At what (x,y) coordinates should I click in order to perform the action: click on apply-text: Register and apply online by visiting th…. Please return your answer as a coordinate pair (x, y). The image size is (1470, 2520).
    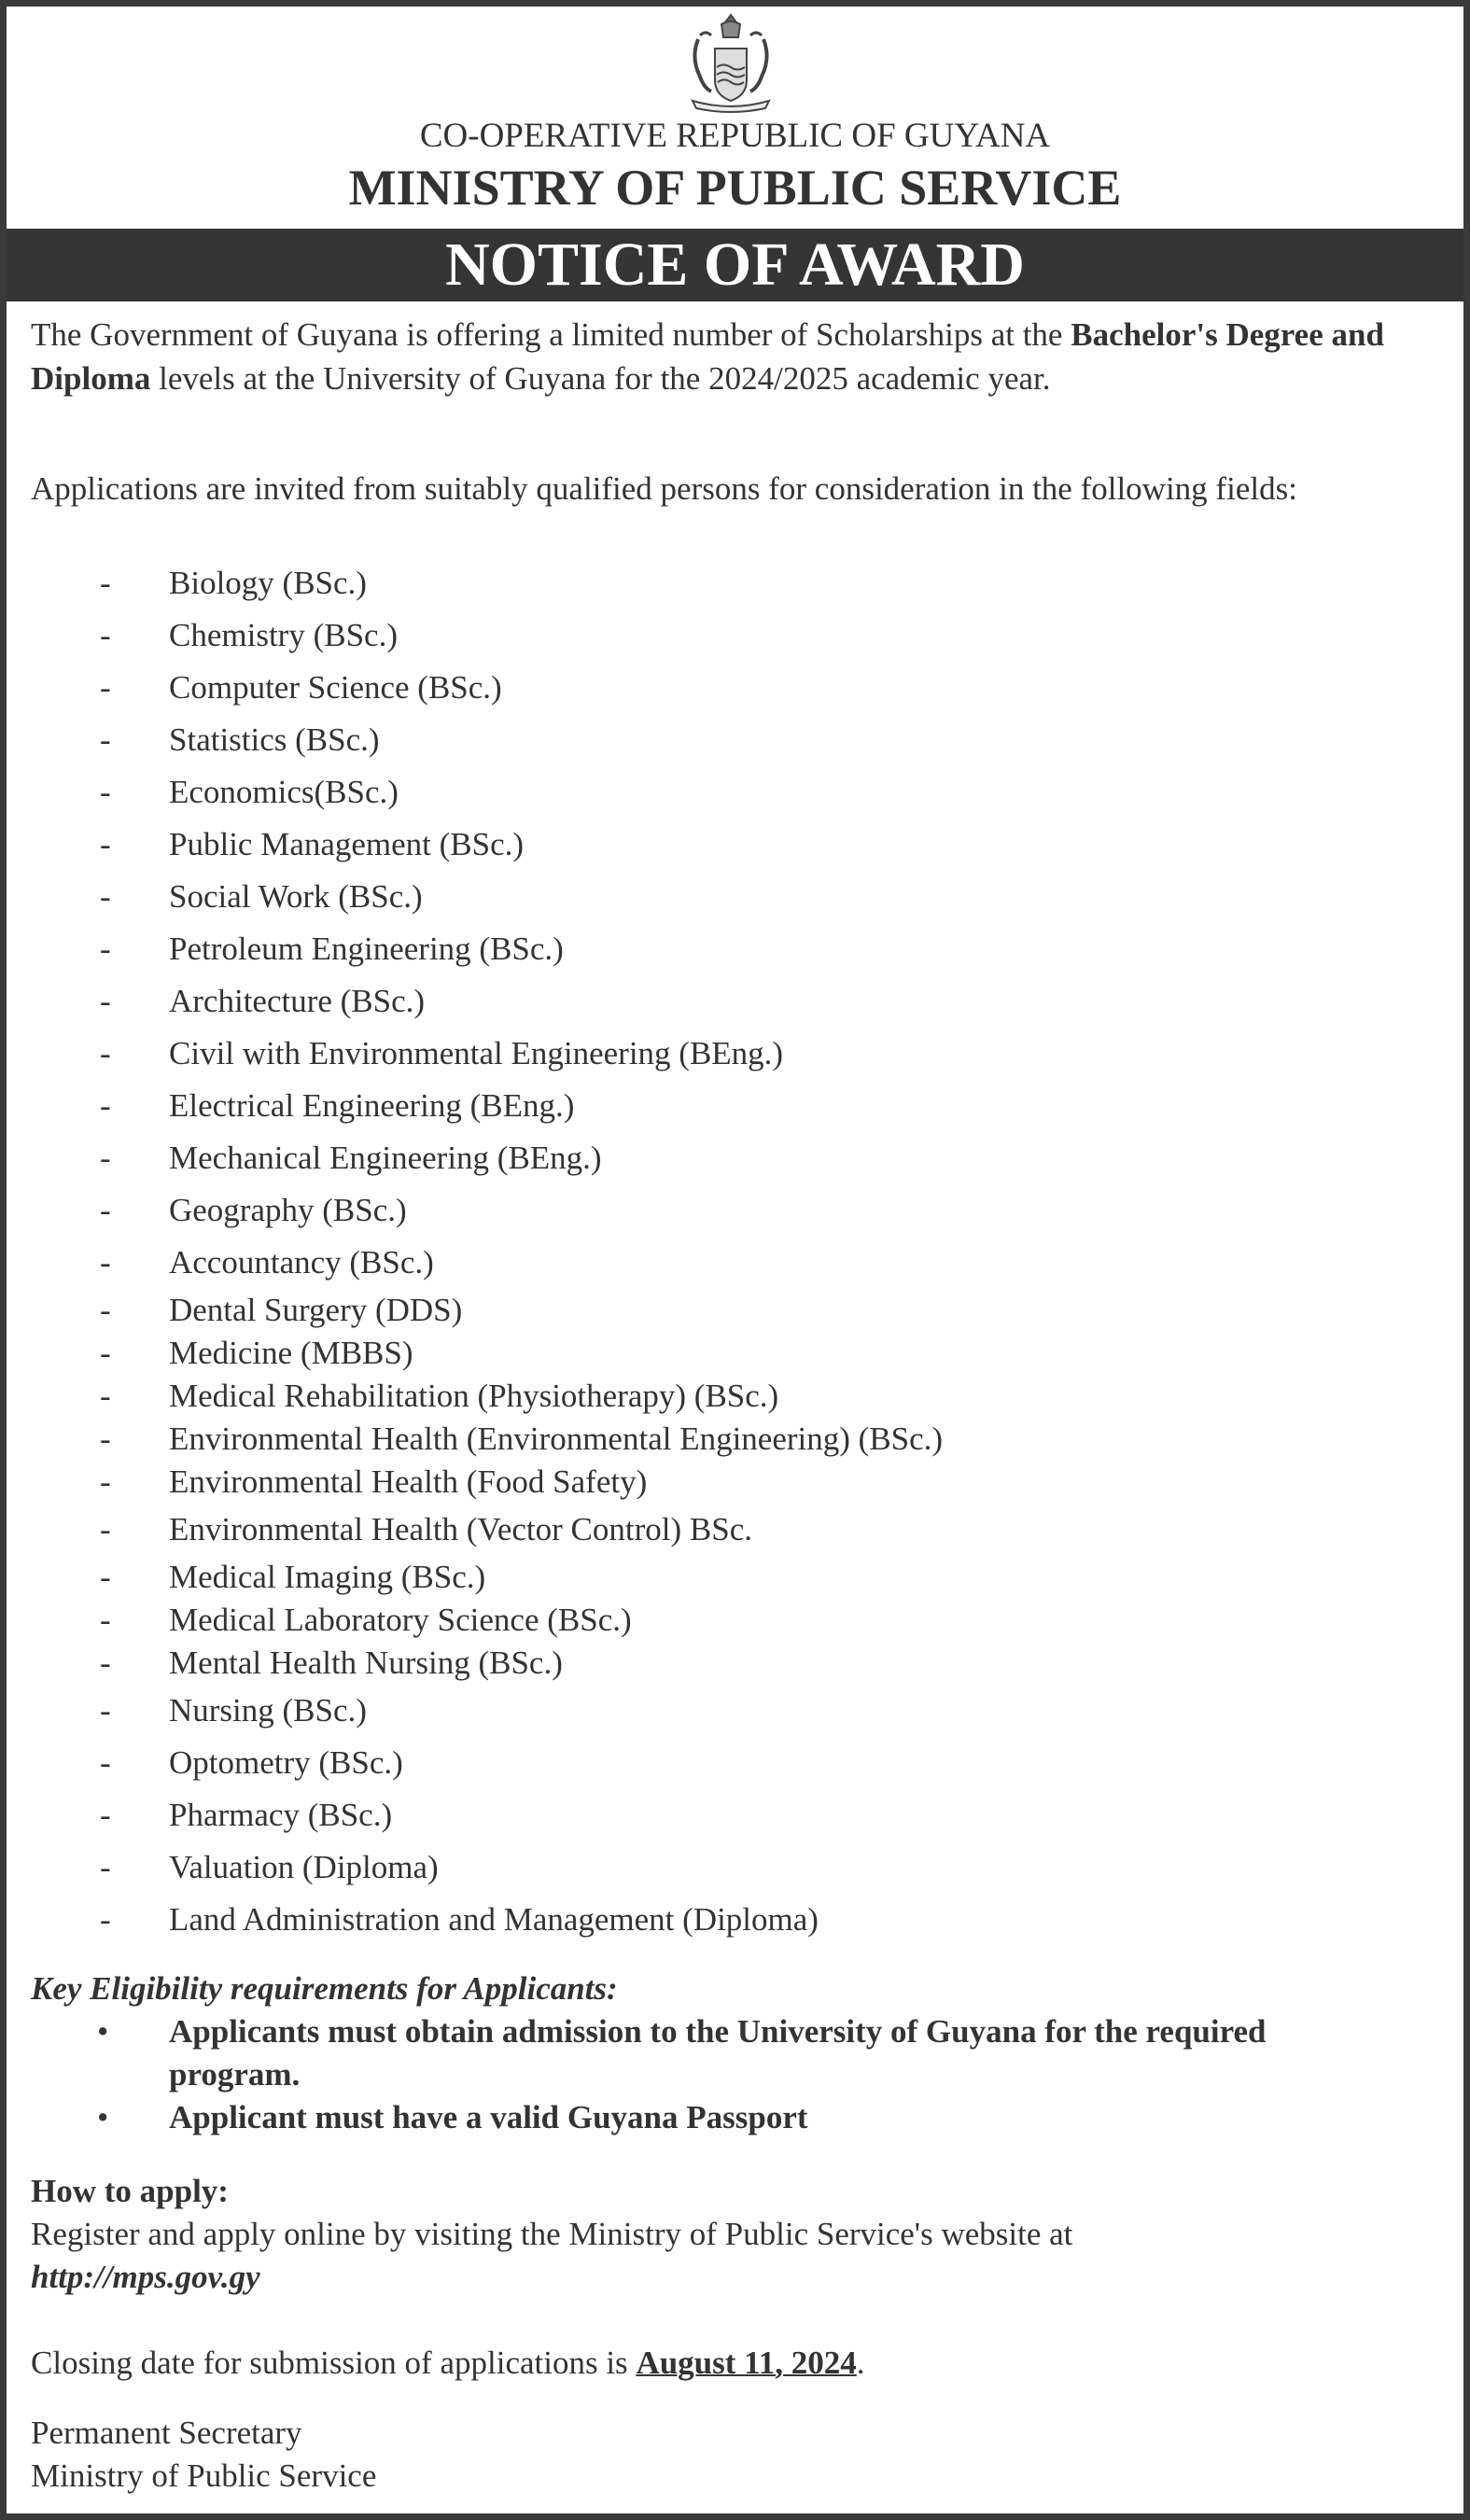
    Looking at the image, I should click on (552, 2234).